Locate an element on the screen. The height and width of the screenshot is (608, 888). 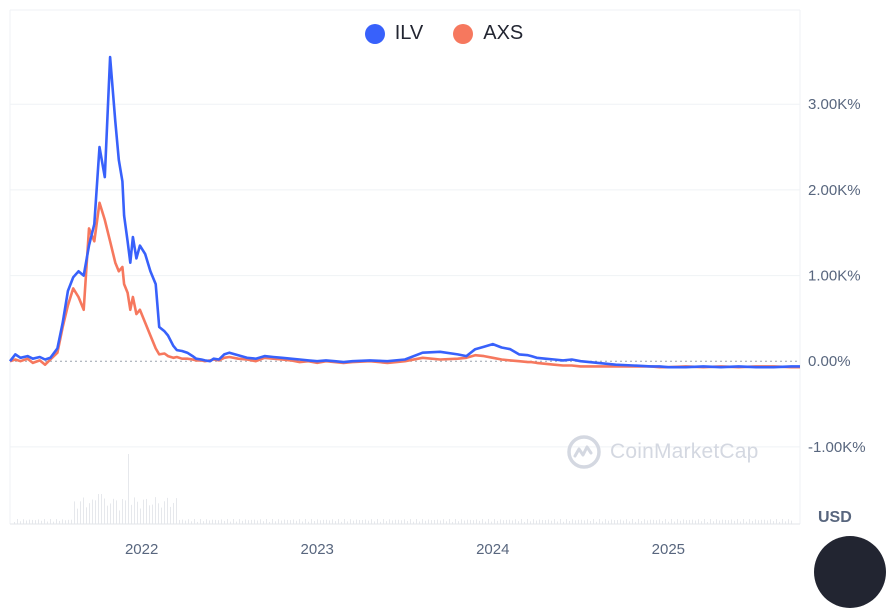
y-tick-label: -1.00K% is located at coordinates (837, 447).